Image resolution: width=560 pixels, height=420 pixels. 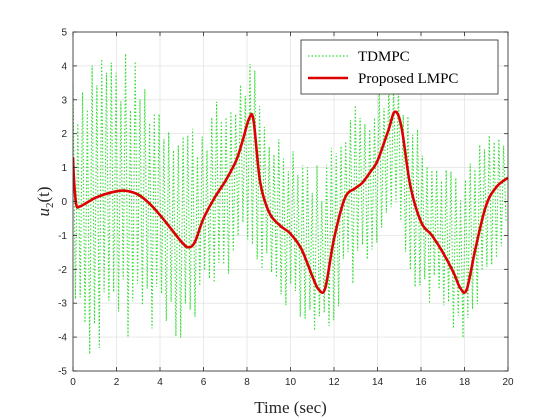 I want to click on y-tick-label: 4, so click(x=64, y=66).